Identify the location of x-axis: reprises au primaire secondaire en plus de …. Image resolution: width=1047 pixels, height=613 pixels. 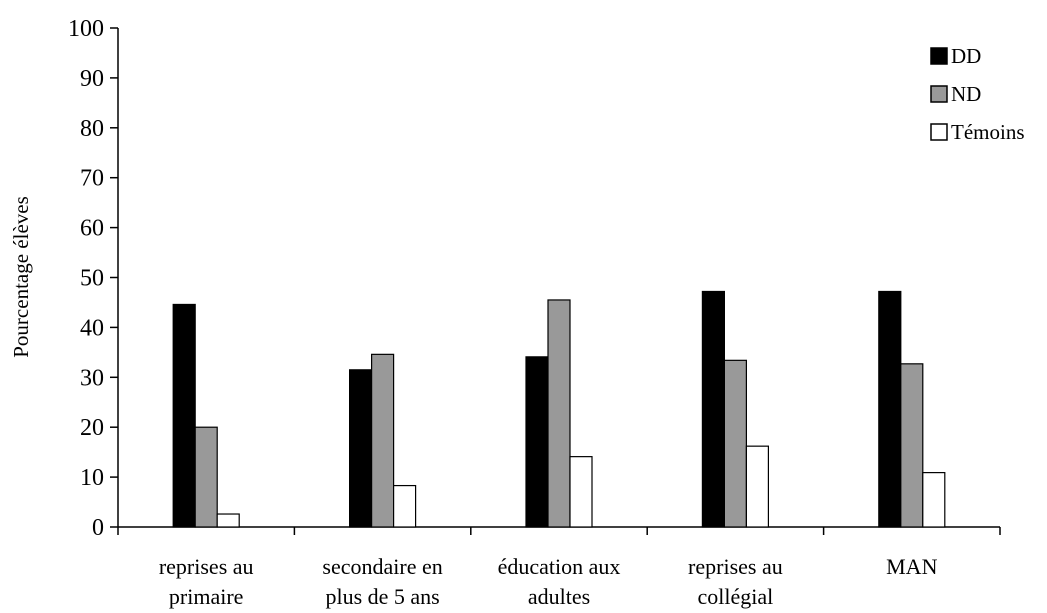
(559, 567).